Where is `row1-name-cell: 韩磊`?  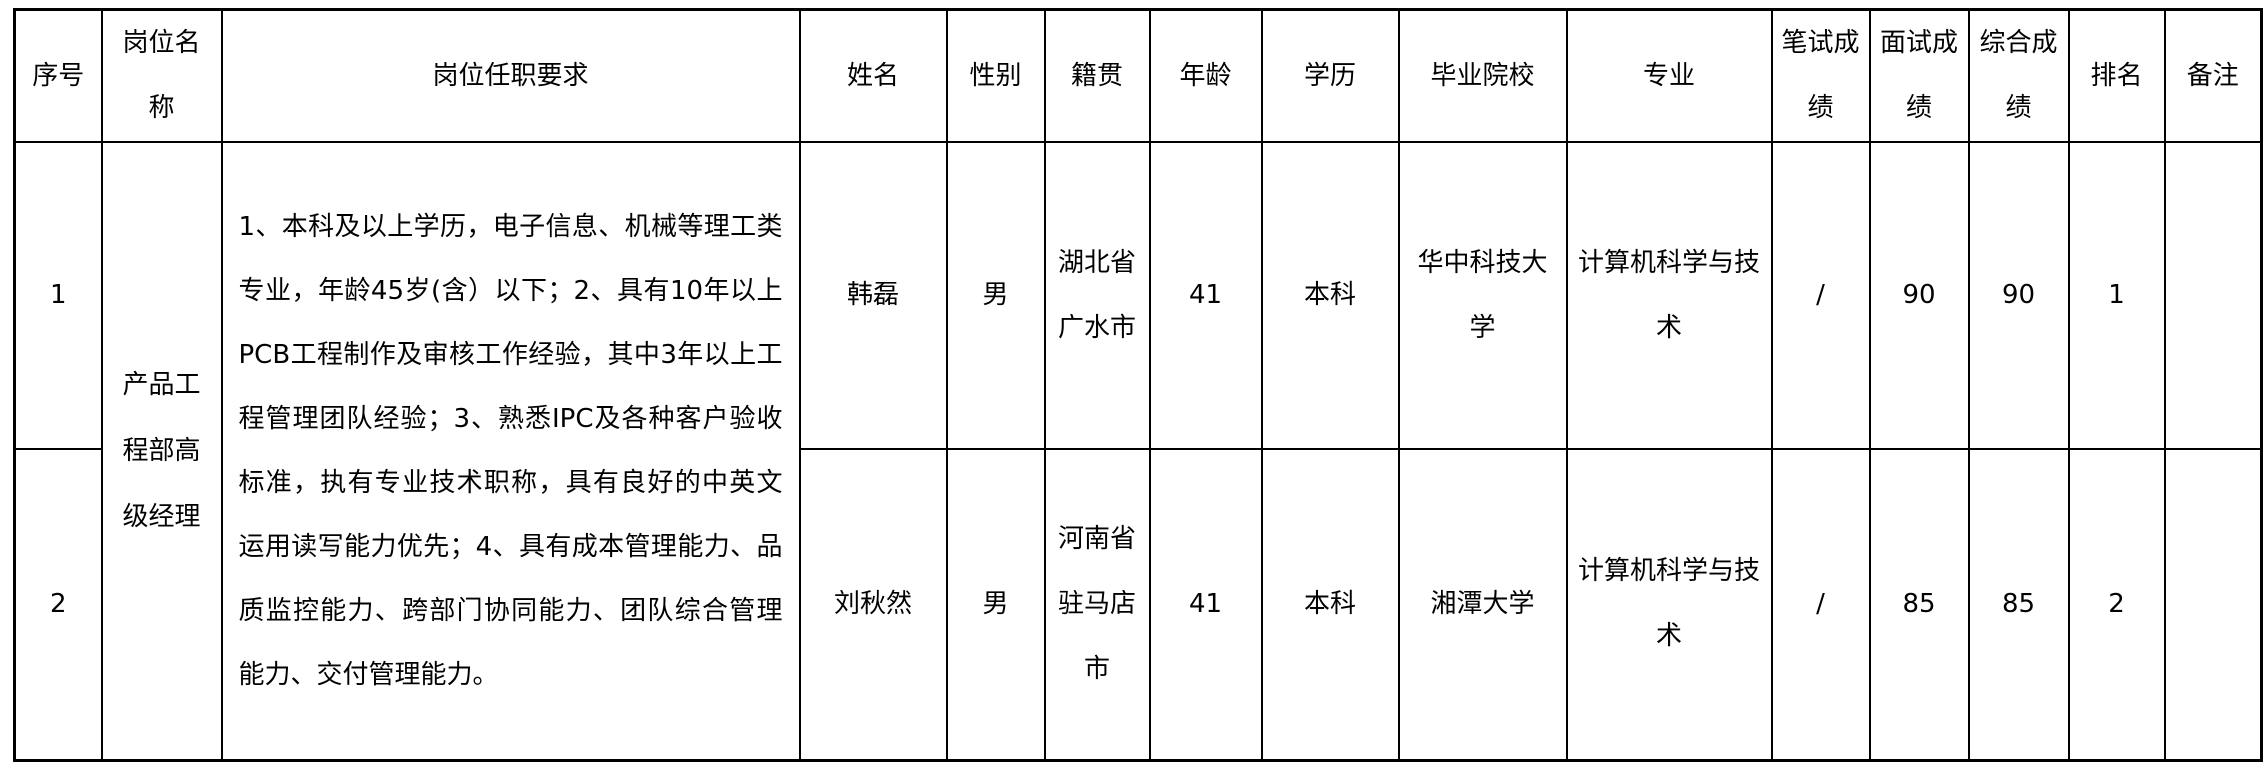
row1-name-cell: 韩磊 is located at coordinates (873, 295).